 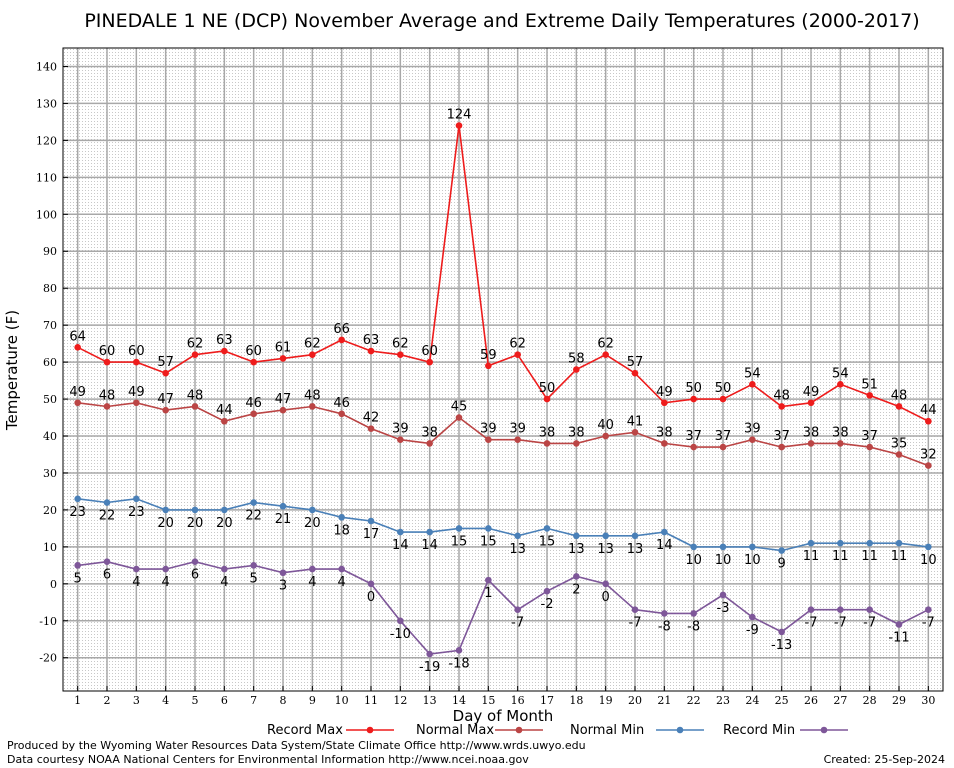 What do you see at coordinates (371, 700) in the screenshot?
I see `x-tick-label: 11` at bounding box center [371, 700].